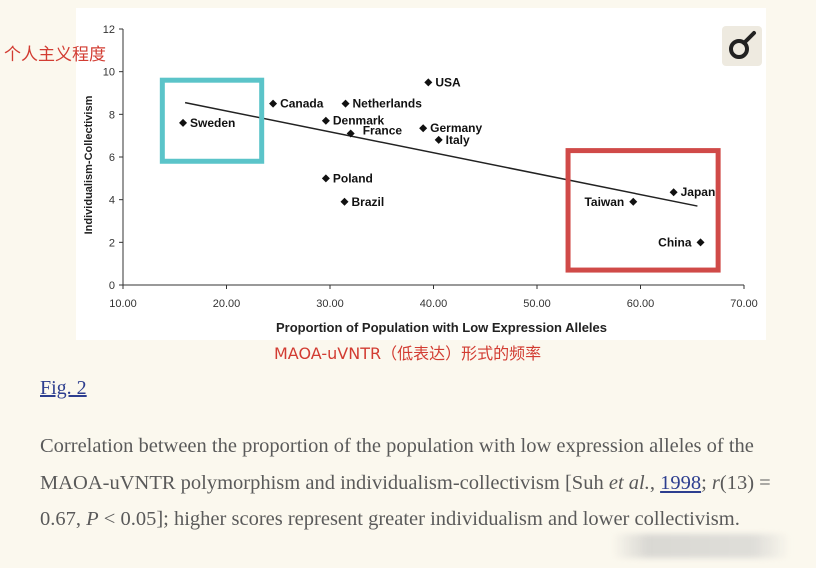  What do you see at coordinates (434, 304) in the screenshot?
I see `x-tick-label: 40.00` at bounding box center [434, 304].